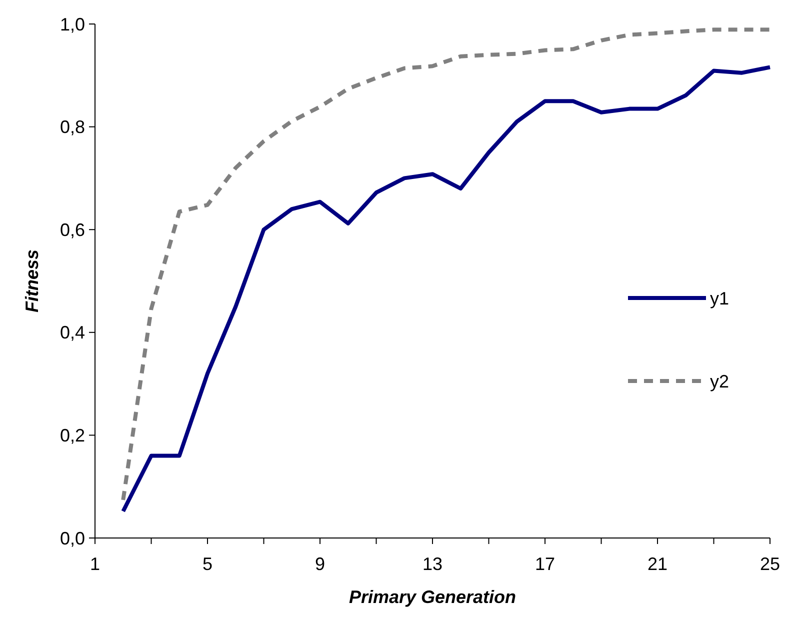 Image resolution: width=798 pixels, height=617 pixels. Describe the element at coordinates (657, 564) in the screenshot. I see `x-tick-label: 21` at that location.